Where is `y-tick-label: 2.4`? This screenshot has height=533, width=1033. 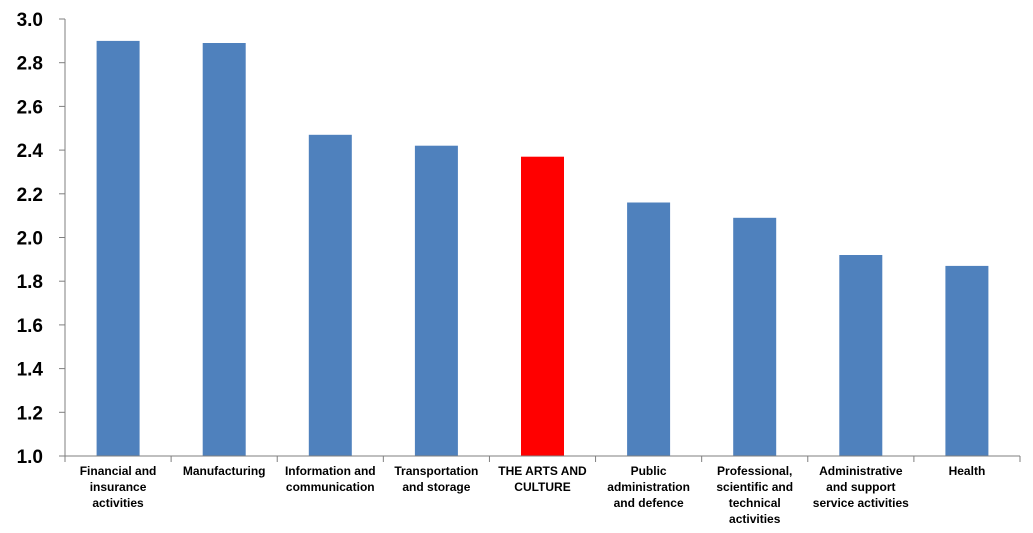 y-tick-label: 2.4 is located at coordinates (30, 151).